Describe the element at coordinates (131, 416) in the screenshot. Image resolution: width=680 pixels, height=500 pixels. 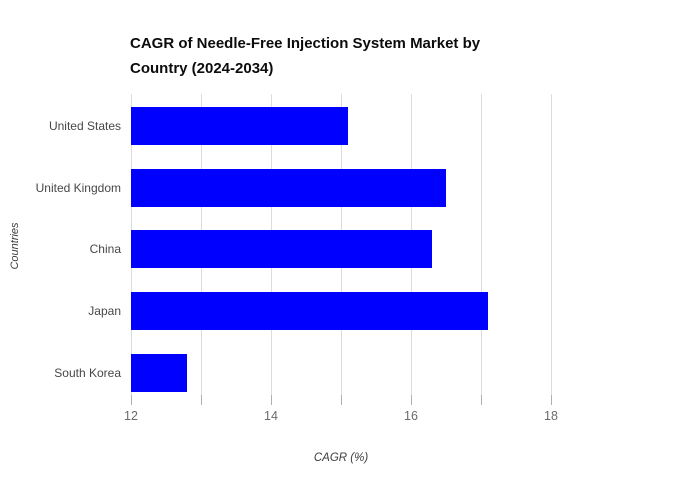
I see `x-tick-label-12: 12` at that location.